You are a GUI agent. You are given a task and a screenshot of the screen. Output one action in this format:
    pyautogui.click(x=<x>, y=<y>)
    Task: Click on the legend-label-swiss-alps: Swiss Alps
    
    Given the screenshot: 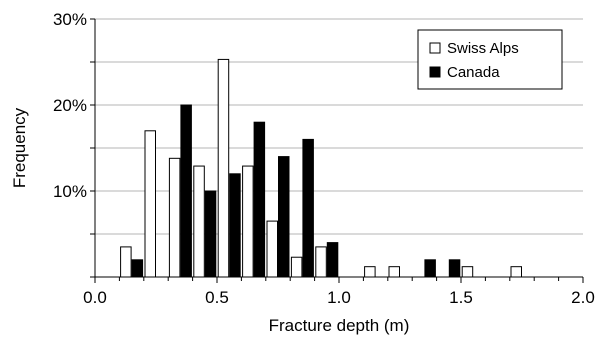 What is the action you would take?
    pyautogui.click(x=483, y=48)
    